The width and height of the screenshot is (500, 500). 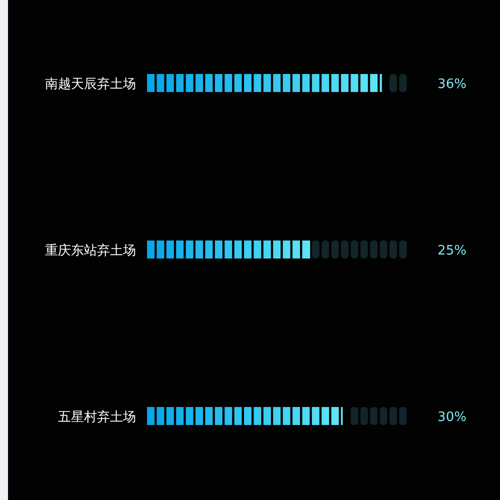 I want to click on data-label: 30%, so click(x=452, y=417).